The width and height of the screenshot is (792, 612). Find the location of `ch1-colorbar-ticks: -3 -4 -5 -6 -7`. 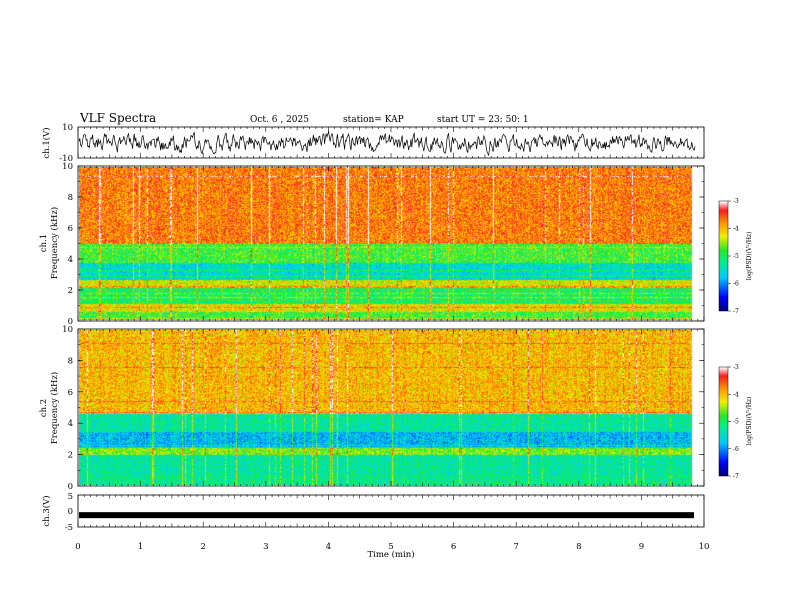

ch1-colorbar-ticks: -3 -4 -5 -6 -7 is located at coordinates (733, 256).